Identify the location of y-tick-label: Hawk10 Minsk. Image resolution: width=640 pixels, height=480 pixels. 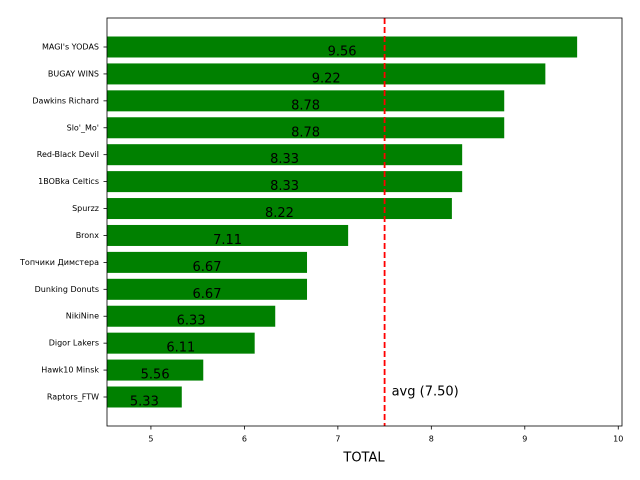
(70, 370).